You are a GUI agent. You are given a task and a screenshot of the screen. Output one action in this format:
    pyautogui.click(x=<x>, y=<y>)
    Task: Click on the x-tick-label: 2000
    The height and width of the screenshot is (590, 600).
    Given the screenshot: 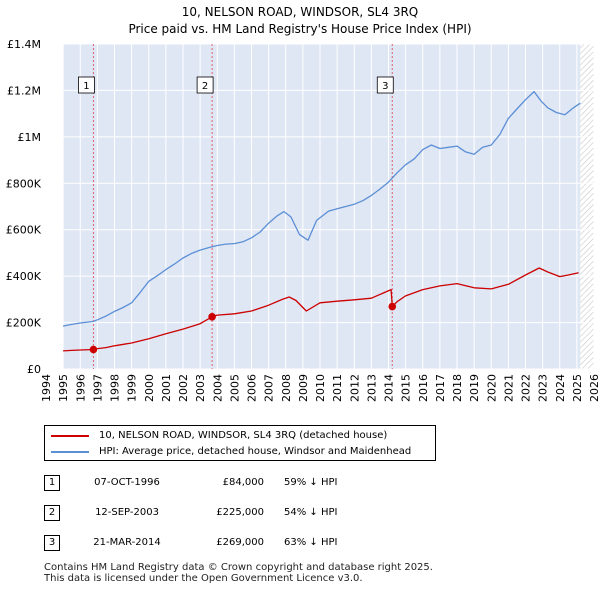 What is the action you would take?
    pyautogui.click(x=149, y=388)
    